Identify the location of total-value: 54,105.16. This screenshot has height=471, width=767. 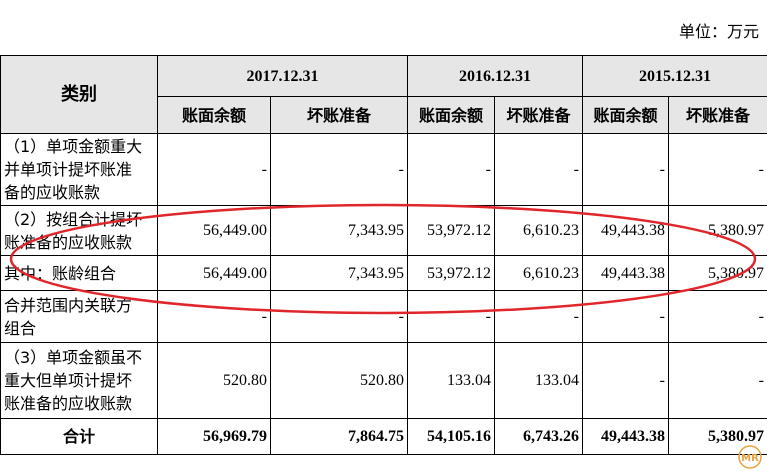
(451, 436).